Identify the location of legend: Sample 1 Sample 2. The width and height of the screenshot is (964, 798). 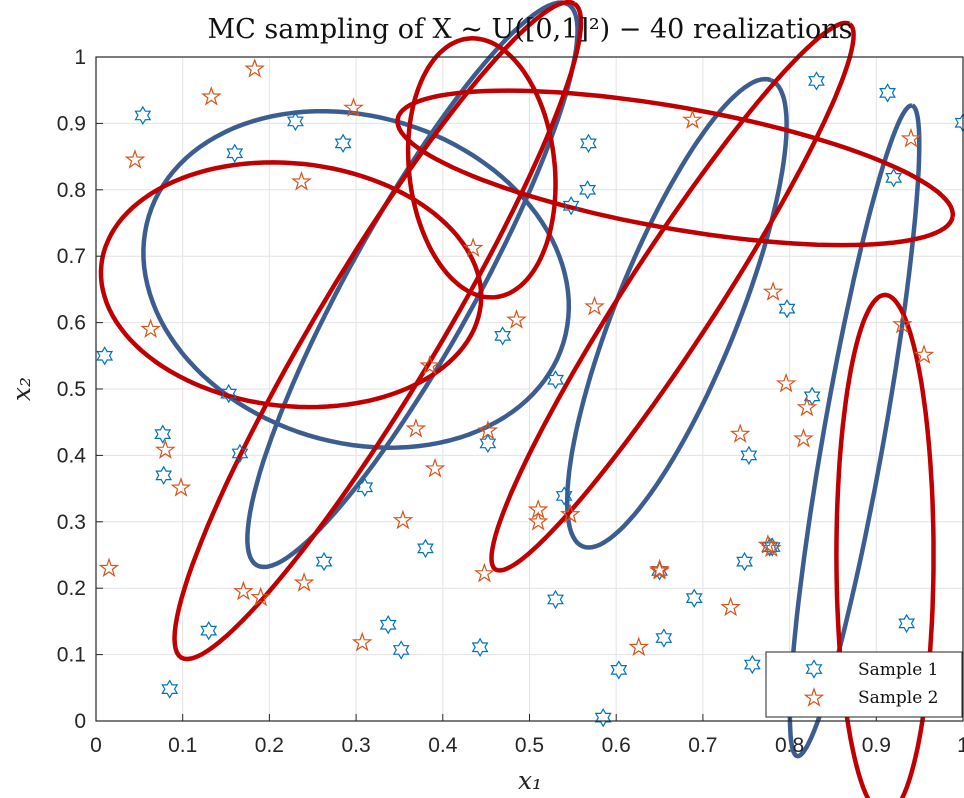
(864, 684).